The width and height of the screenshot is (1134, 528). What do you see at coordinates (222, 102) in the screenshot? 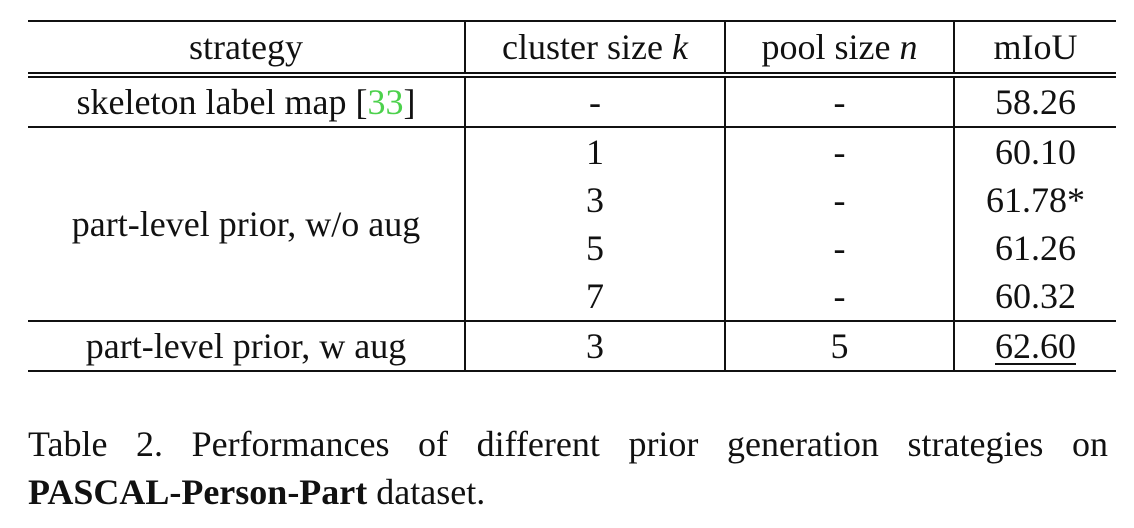
I see `strategy-text: skeleton label map [` at bounding box center [222, 102].